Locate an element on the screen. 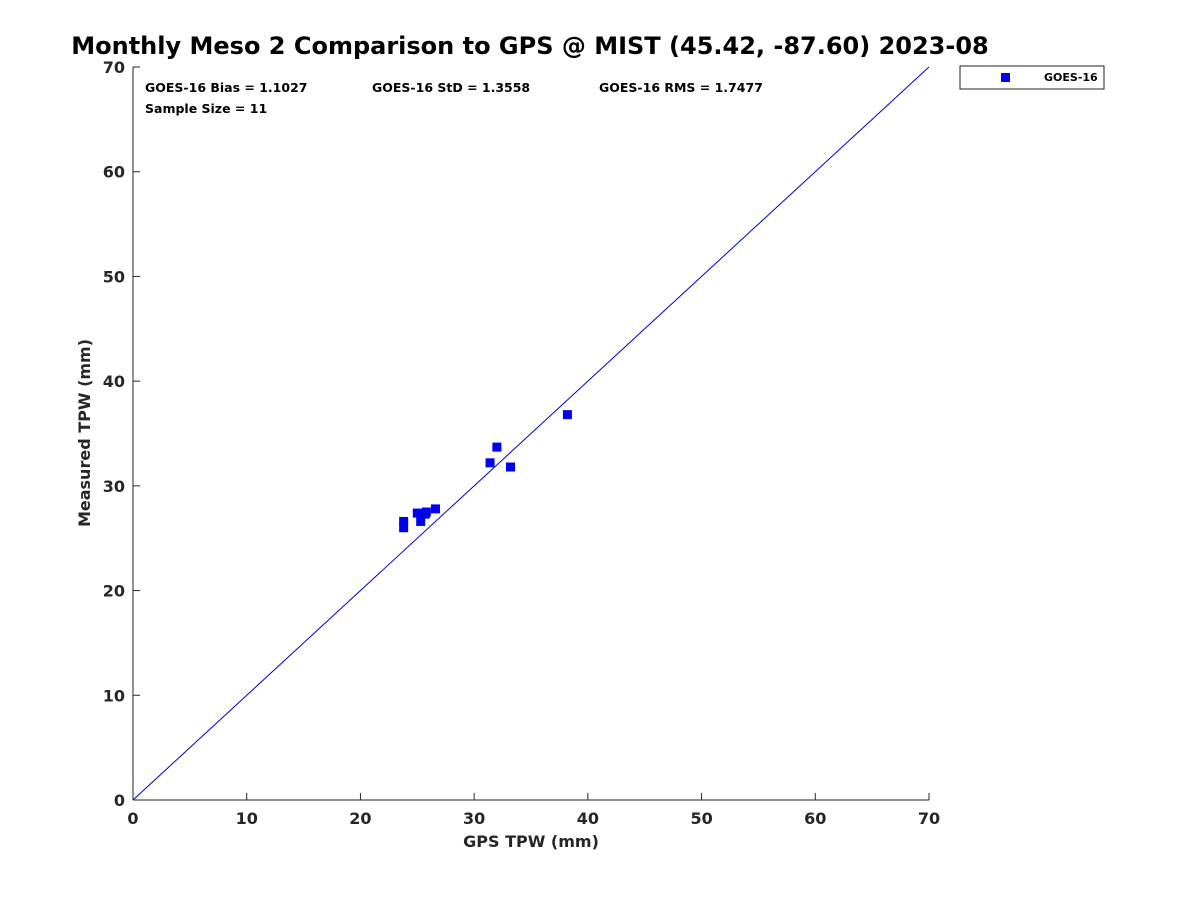  legend-marker-goes16 is located at coordinates (1005, 77).